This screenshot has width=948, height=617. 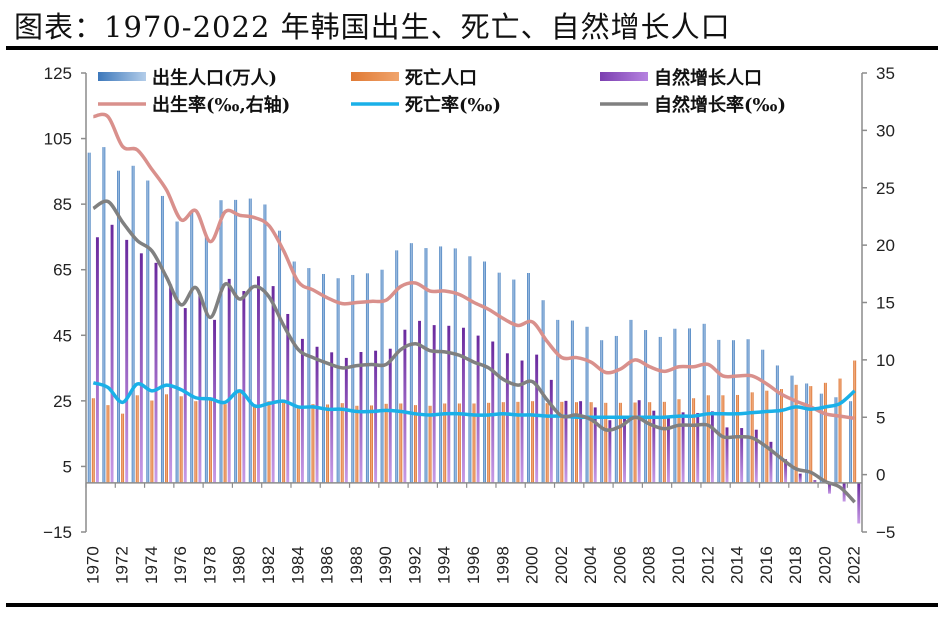 I want to click on bar-deaths-2016, so click(x=767, y=436).